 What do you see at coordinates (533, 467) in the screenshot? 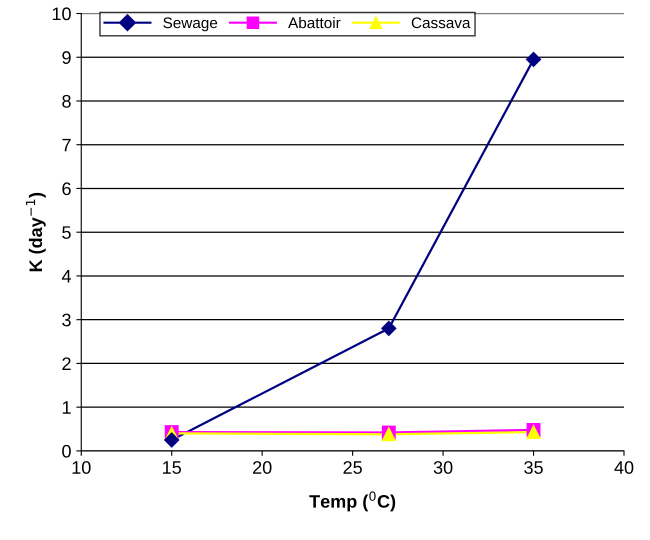
I see `x-tick-label: 35` at bounding box center [533, 467].